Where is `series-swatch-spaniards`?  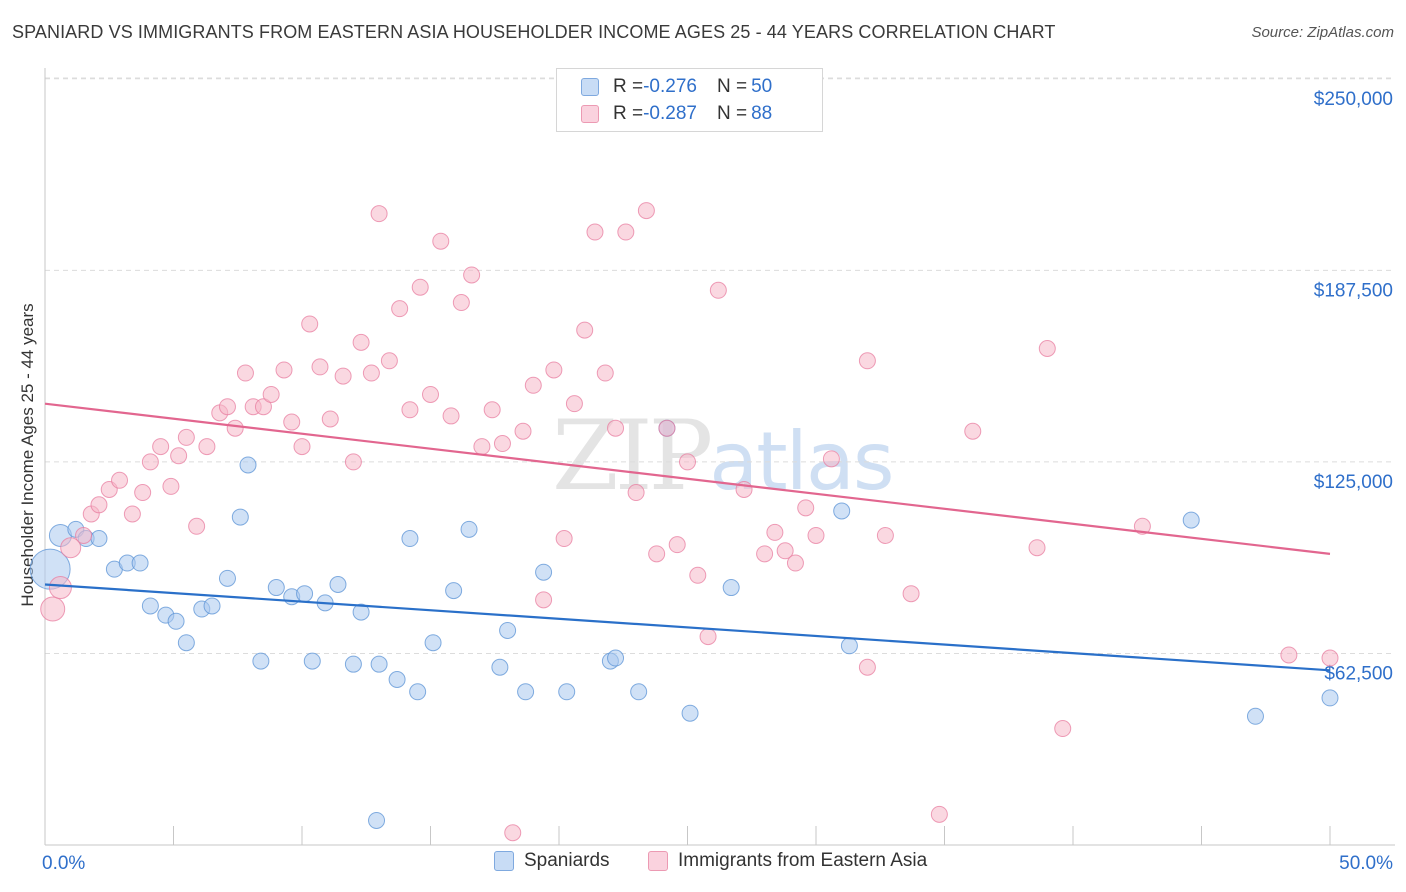
series-swatch-spaniards is located at coordinates (504, 861).